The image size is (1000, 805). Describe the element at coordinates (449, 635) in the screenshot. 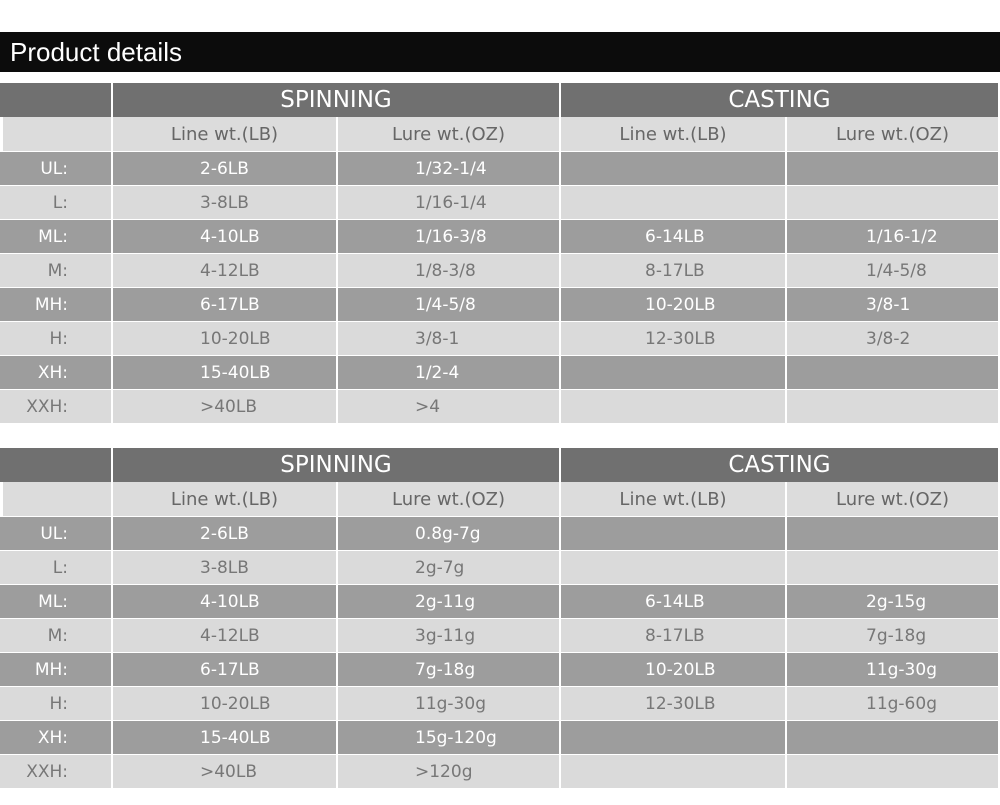

I see `cell: 3g-11g` at that location.